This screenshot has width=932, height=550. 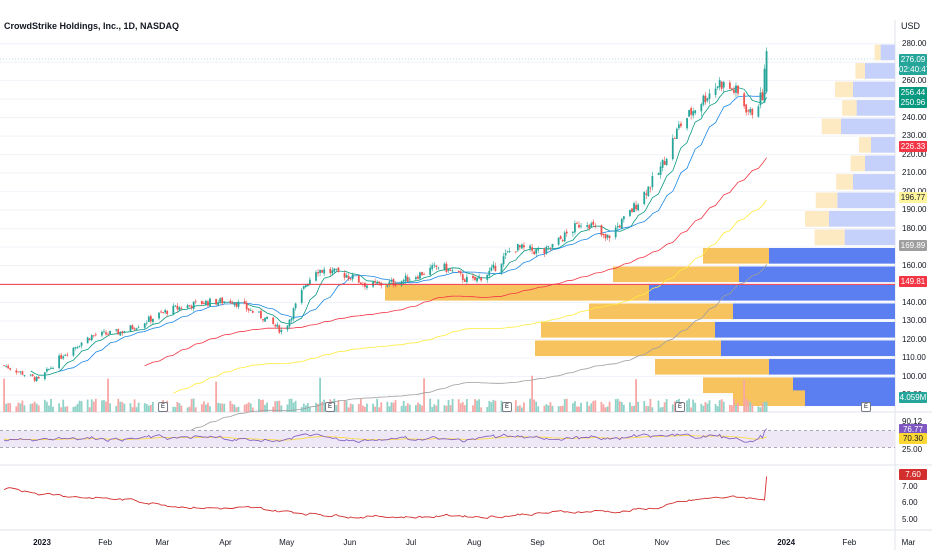 I want to click on price-tick: 160.00, so click(x=914, y=265).